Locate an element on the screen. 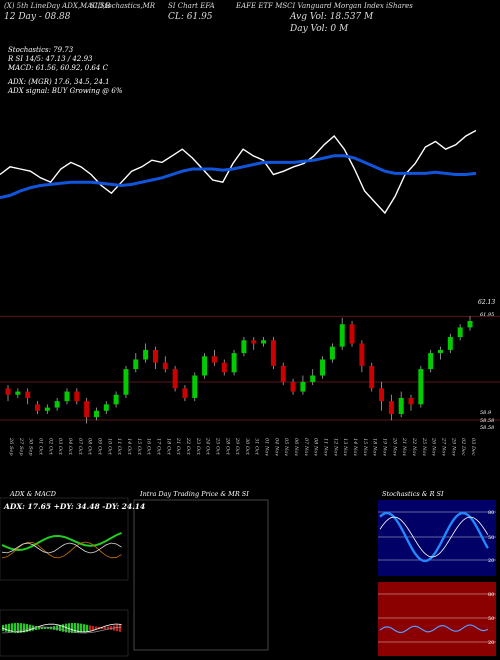  adx-signal-readout: ADX signal: BUY Growing @ 6% is located at coordinates (65, 91).